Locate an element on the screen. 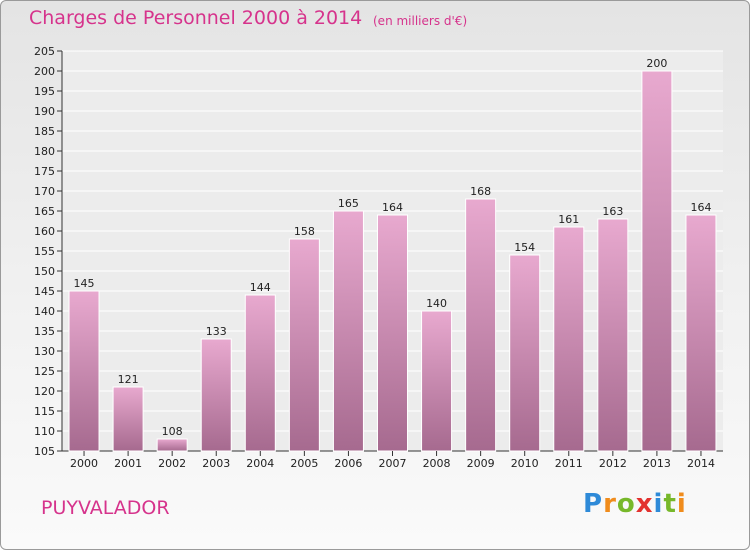  y-tick-label: 145 is located at coordinates (44, 291).